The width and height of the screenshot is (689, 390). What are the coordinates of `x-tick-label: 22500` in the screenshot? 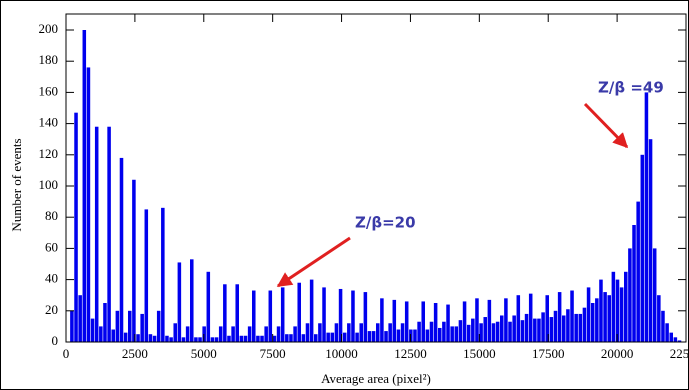 It's located at (679, 353).